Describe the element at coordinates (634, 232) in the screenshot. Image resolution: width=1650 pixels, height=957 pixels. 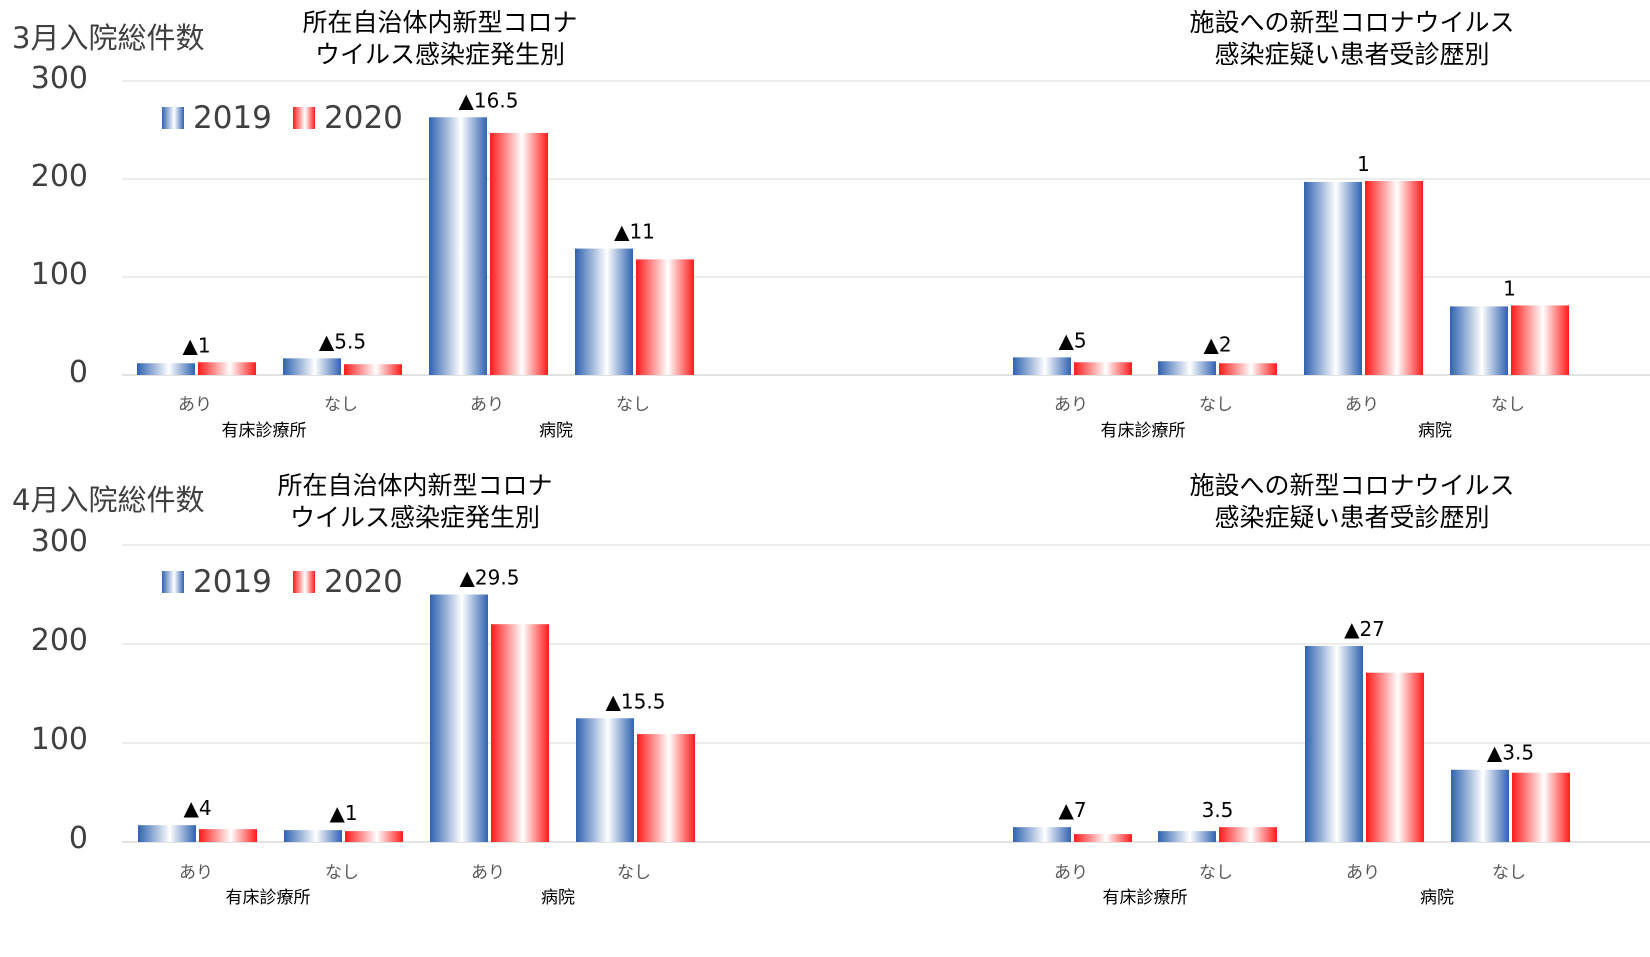
I see `data-label: ▲11` at that location.